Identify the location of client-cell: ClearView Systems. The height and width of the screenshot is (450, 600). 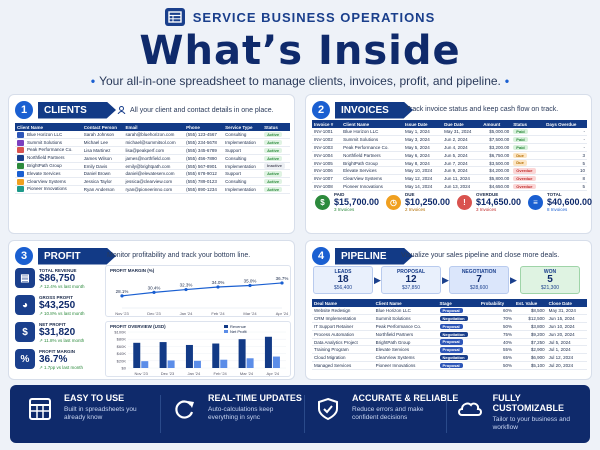
(372, 179).